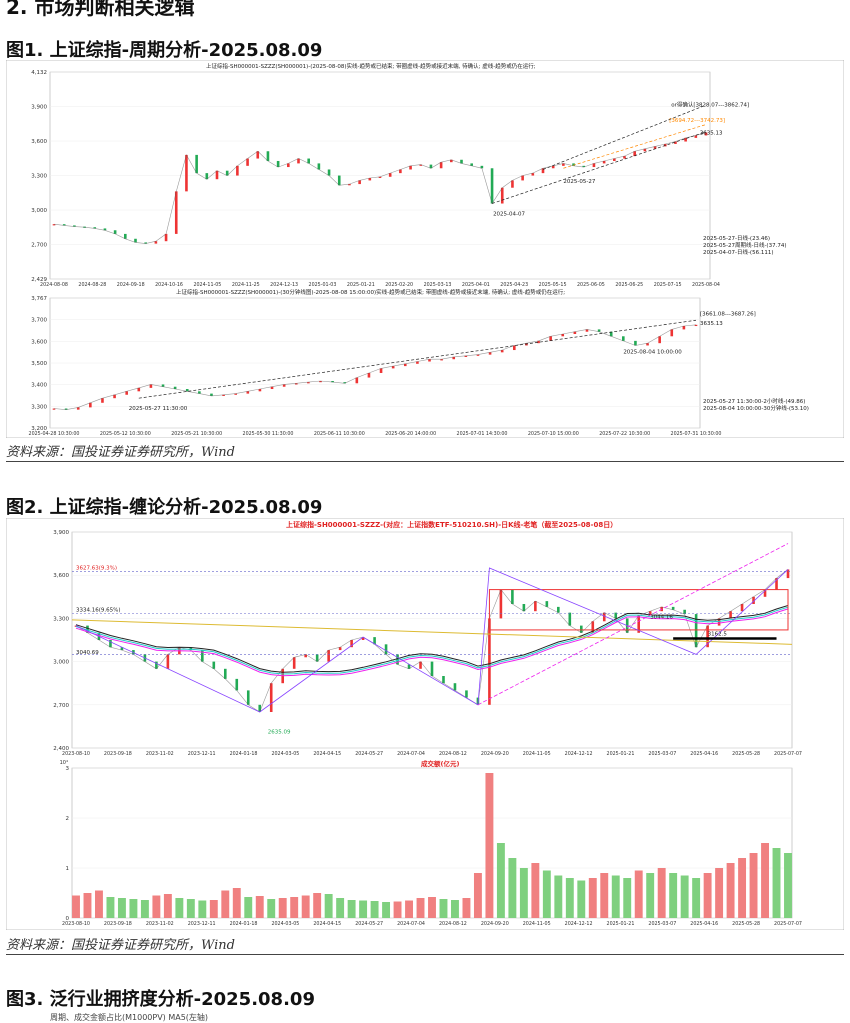 The width and height of the screenshot is (850, 1023). What do you see at coordinates (579, 924) in the screenshot?
I see `x-tick-label: 2024-12-12` at bounding box center [579, 924].